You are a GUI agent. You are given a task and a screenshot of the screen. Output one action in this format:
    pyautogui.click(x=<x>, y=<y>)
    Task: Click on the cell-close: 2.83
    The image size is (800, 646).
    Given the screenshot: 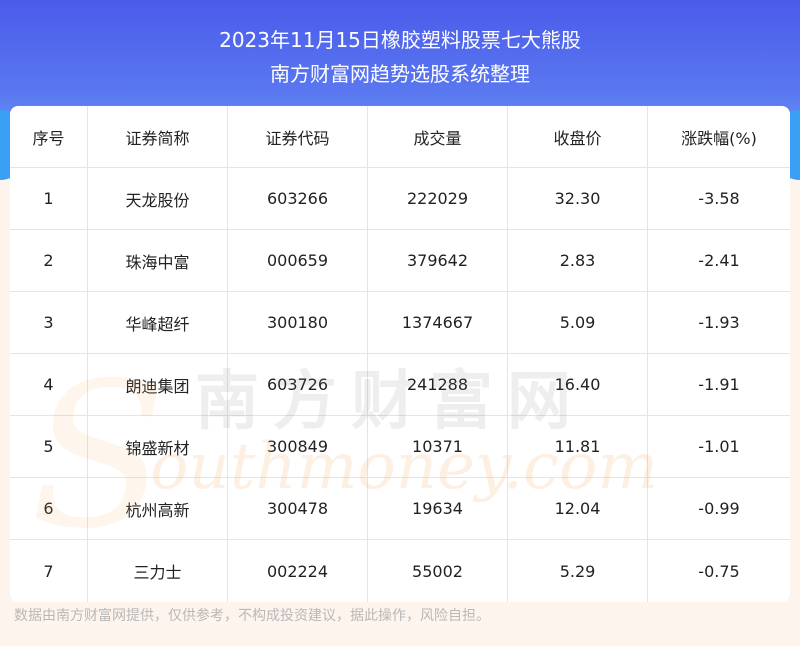 What is the action you would take?
    pyautogui.click(x=578, y=260)
    